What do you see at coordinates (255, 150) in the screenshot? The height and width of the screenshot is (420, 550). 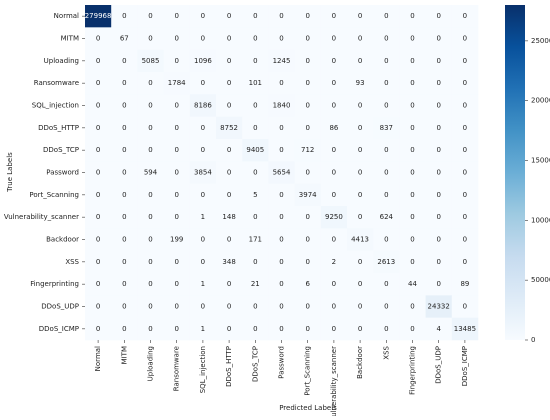 I see `cell-label: 9405` at bounding box center [255, 150].